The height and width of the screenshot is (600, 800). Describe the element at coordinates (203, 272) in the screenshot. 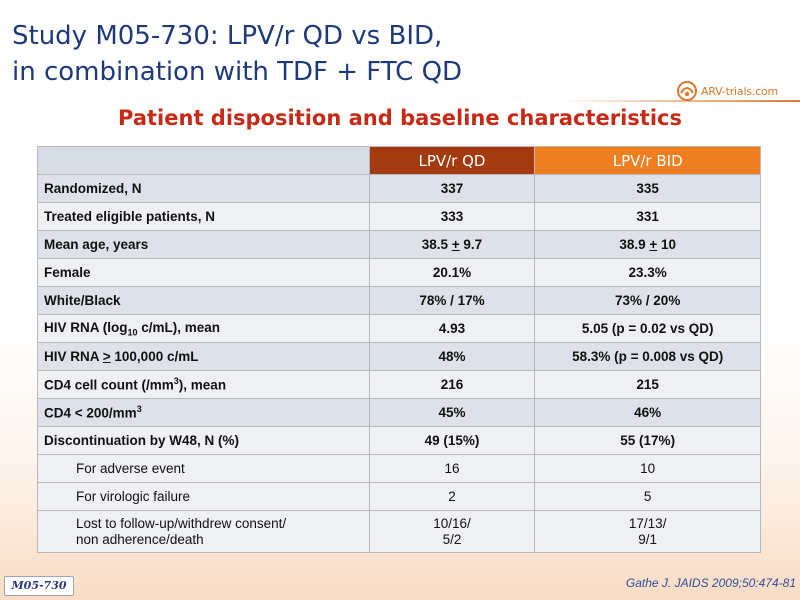

I see `row-label: Female` at that location.